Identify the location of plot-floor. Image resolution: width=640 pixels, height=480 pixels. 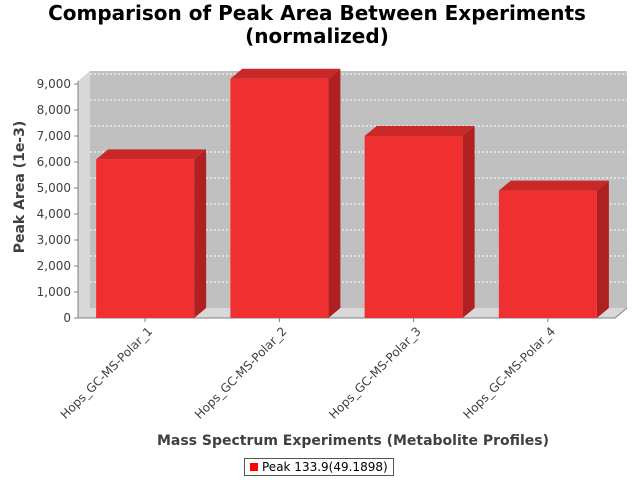
(352, 313).